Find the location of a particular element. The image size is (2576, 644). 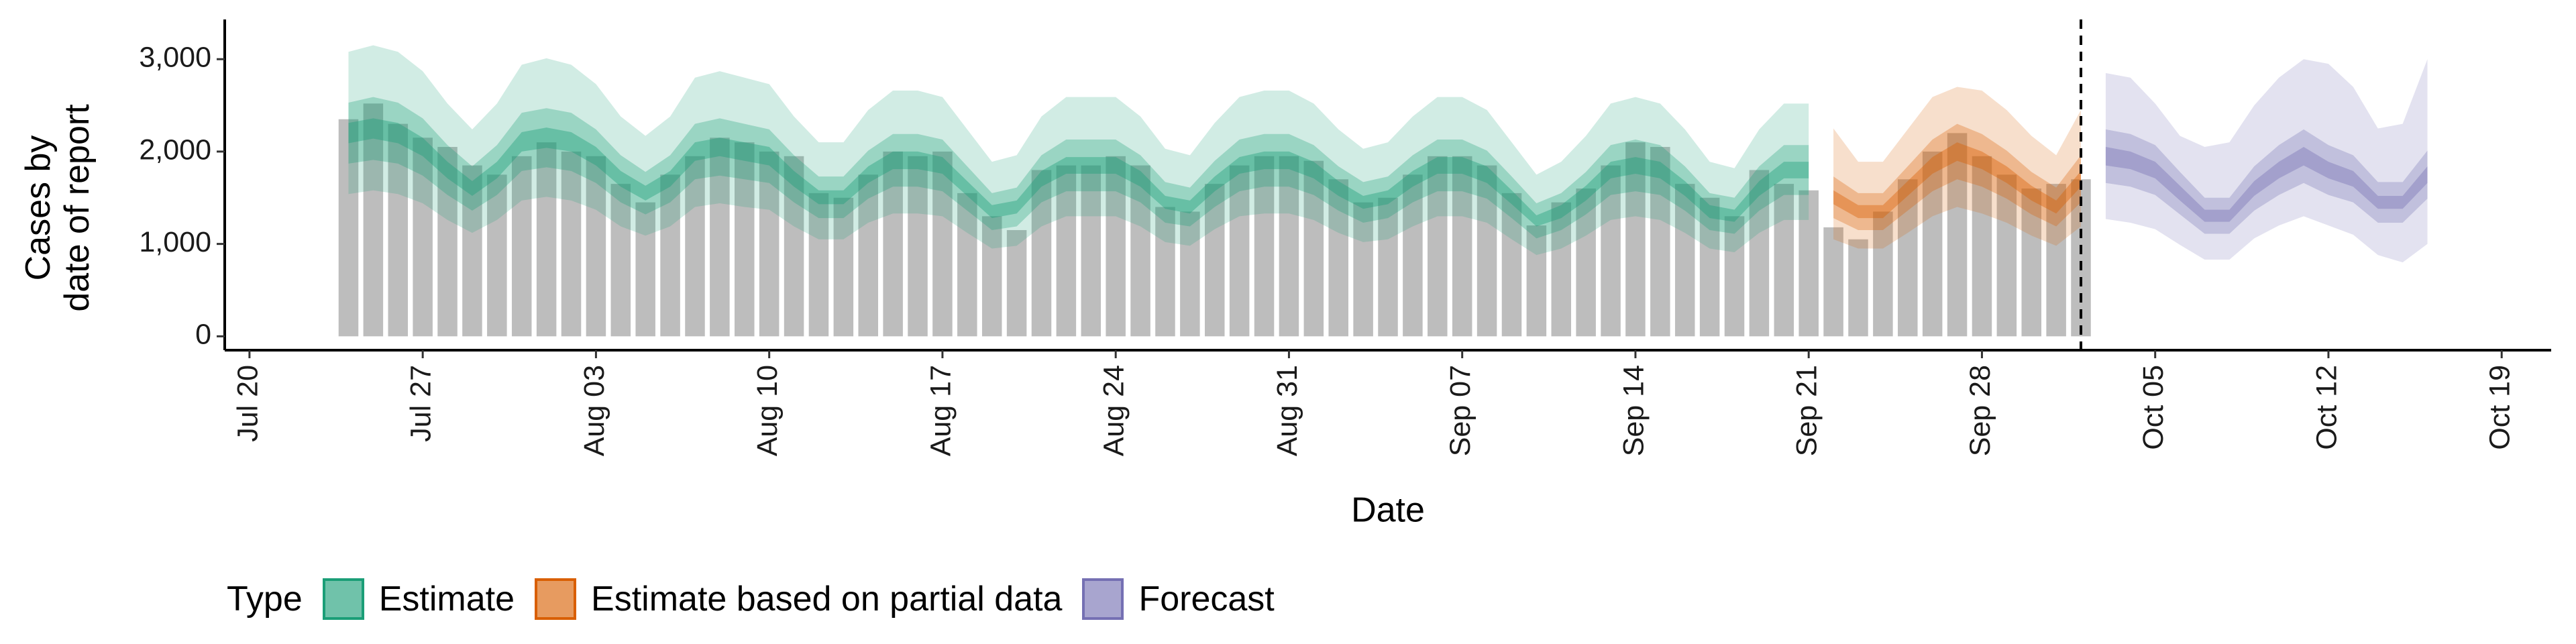

x-tick-label: Aug 31 is located at coordinates (1287, 410).